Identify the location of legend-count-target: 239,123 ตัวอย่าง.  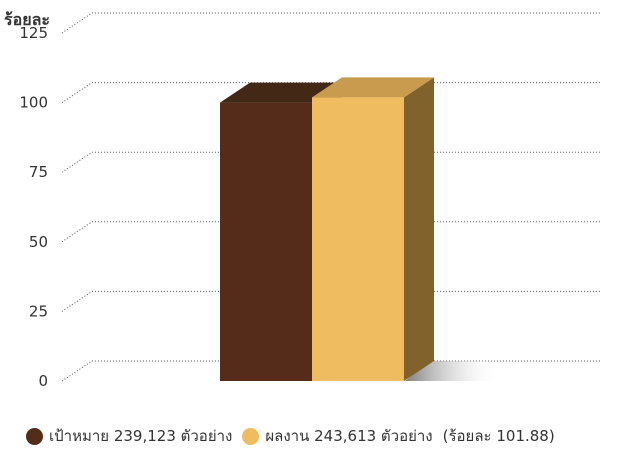
(173, 436).